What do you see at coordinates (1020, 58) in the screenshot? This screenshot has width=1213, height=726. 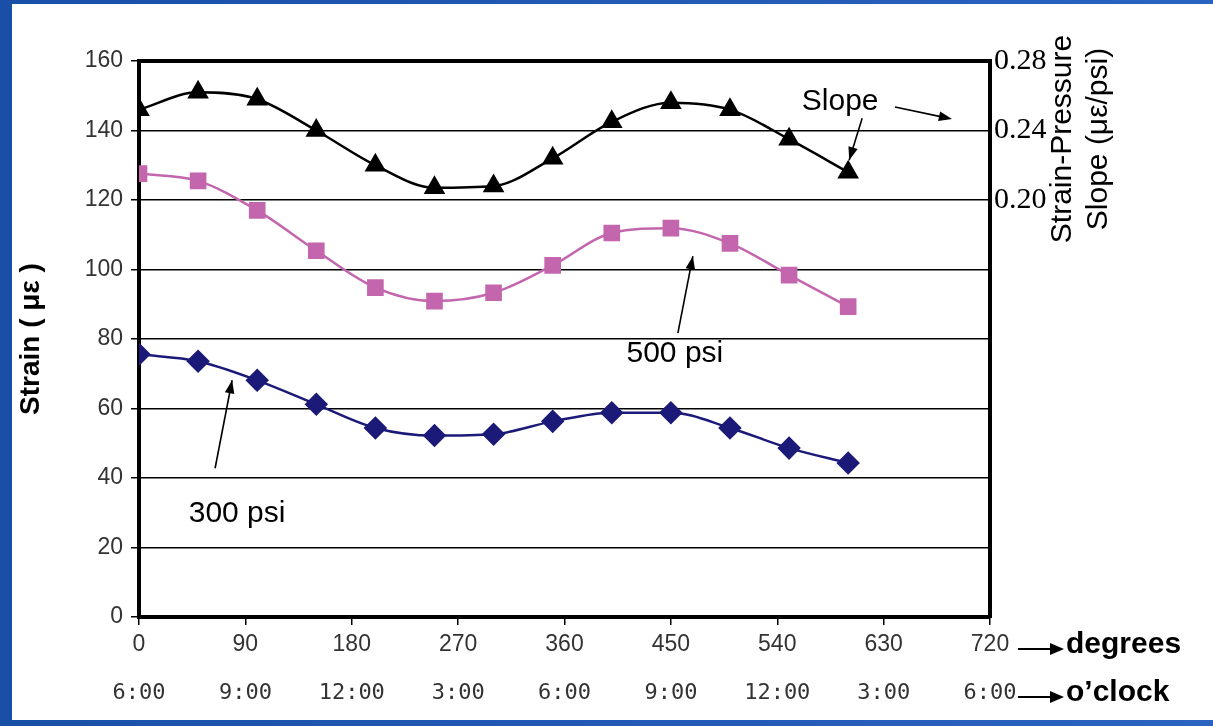 I see `y2-tick-label: 0.28` at bounding box center [1020, 58].